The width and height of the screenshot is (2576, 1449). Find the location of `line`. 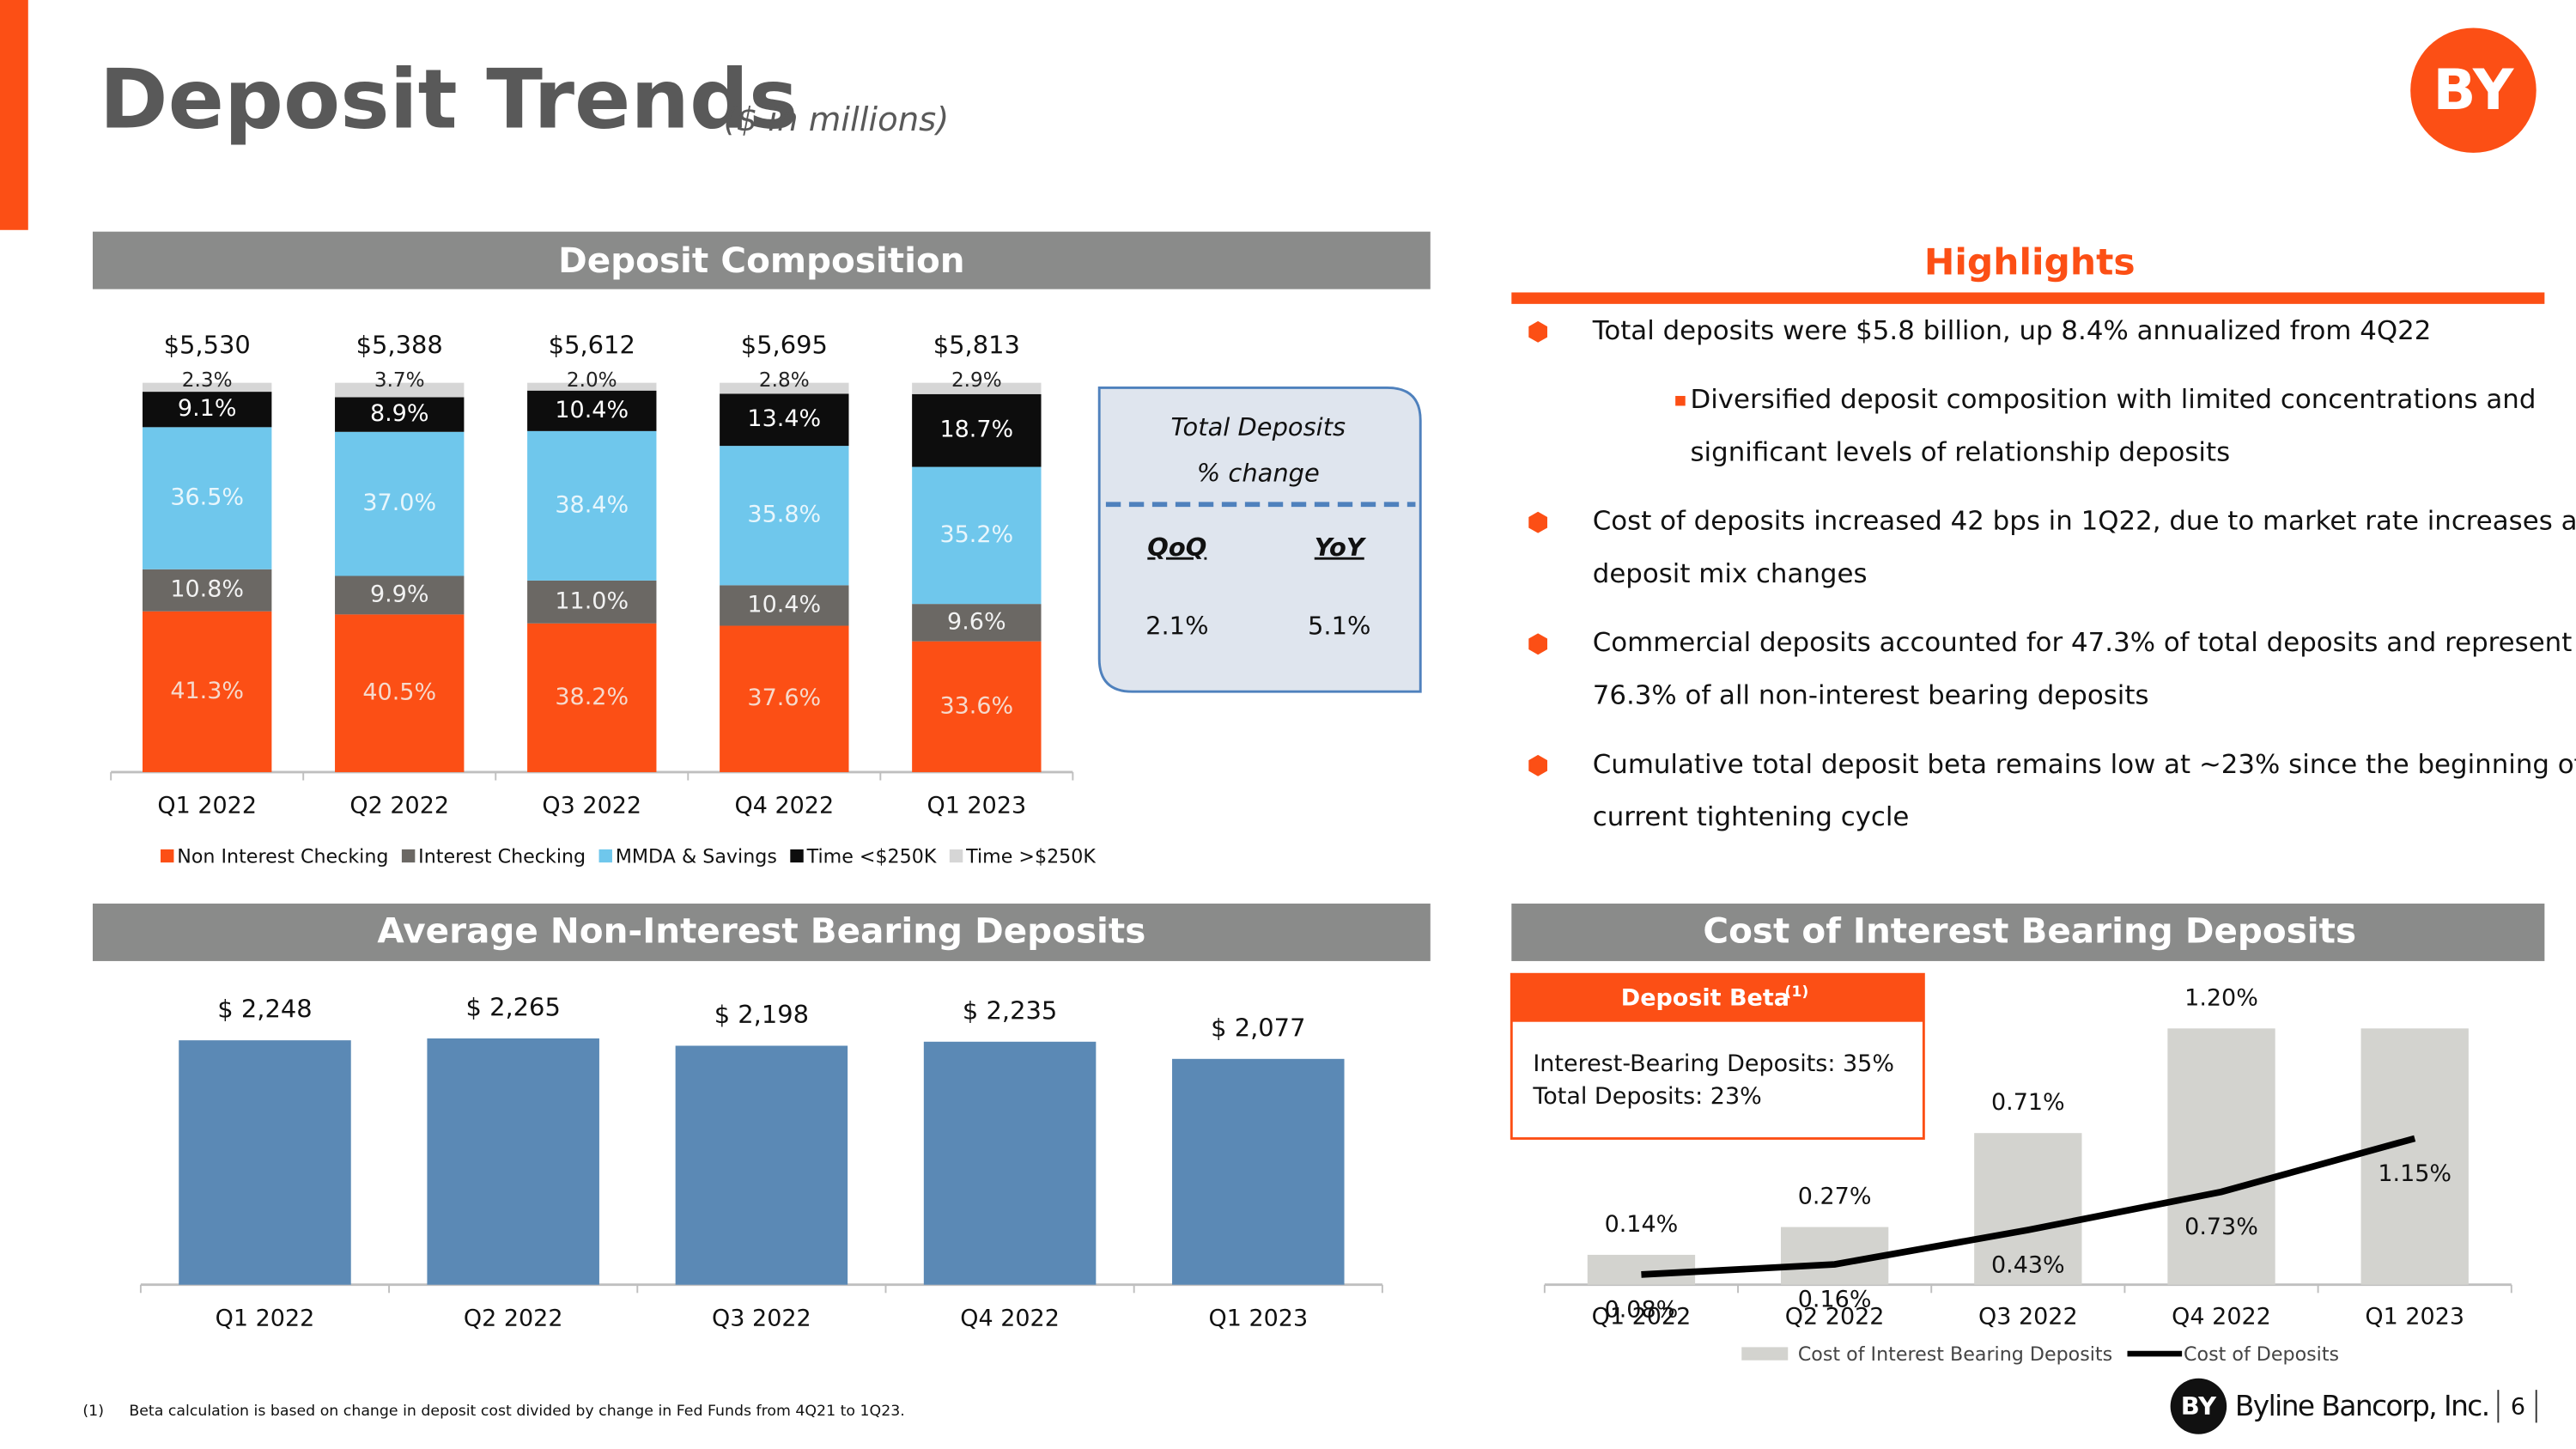

line is located at coordinates (2028, 1206).